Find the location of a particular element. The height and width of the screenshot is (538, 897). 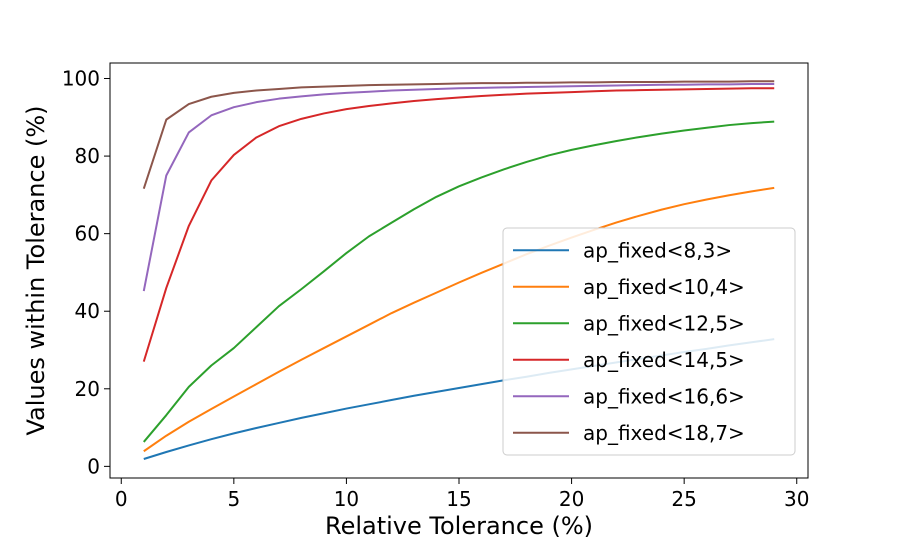

x-axis: 0 5 10 15 20 25 30 is located at coordinates (462, 494).